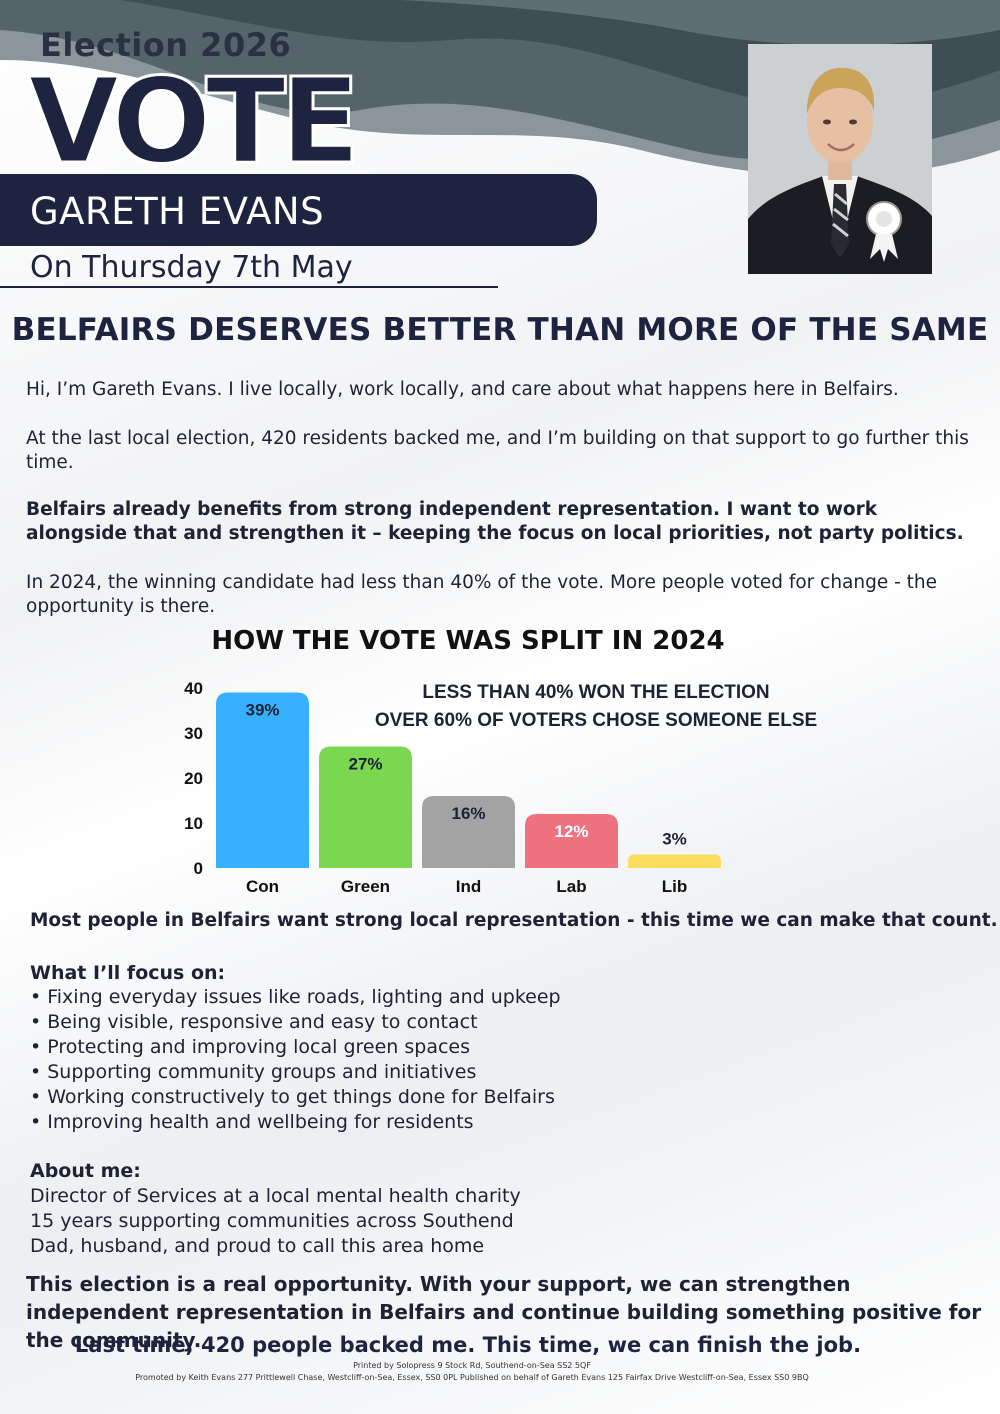 Image resolution: width=1000 pixels, height=1414 pixels. I want to click on bar-value-label: 39%, so click(262, 710).